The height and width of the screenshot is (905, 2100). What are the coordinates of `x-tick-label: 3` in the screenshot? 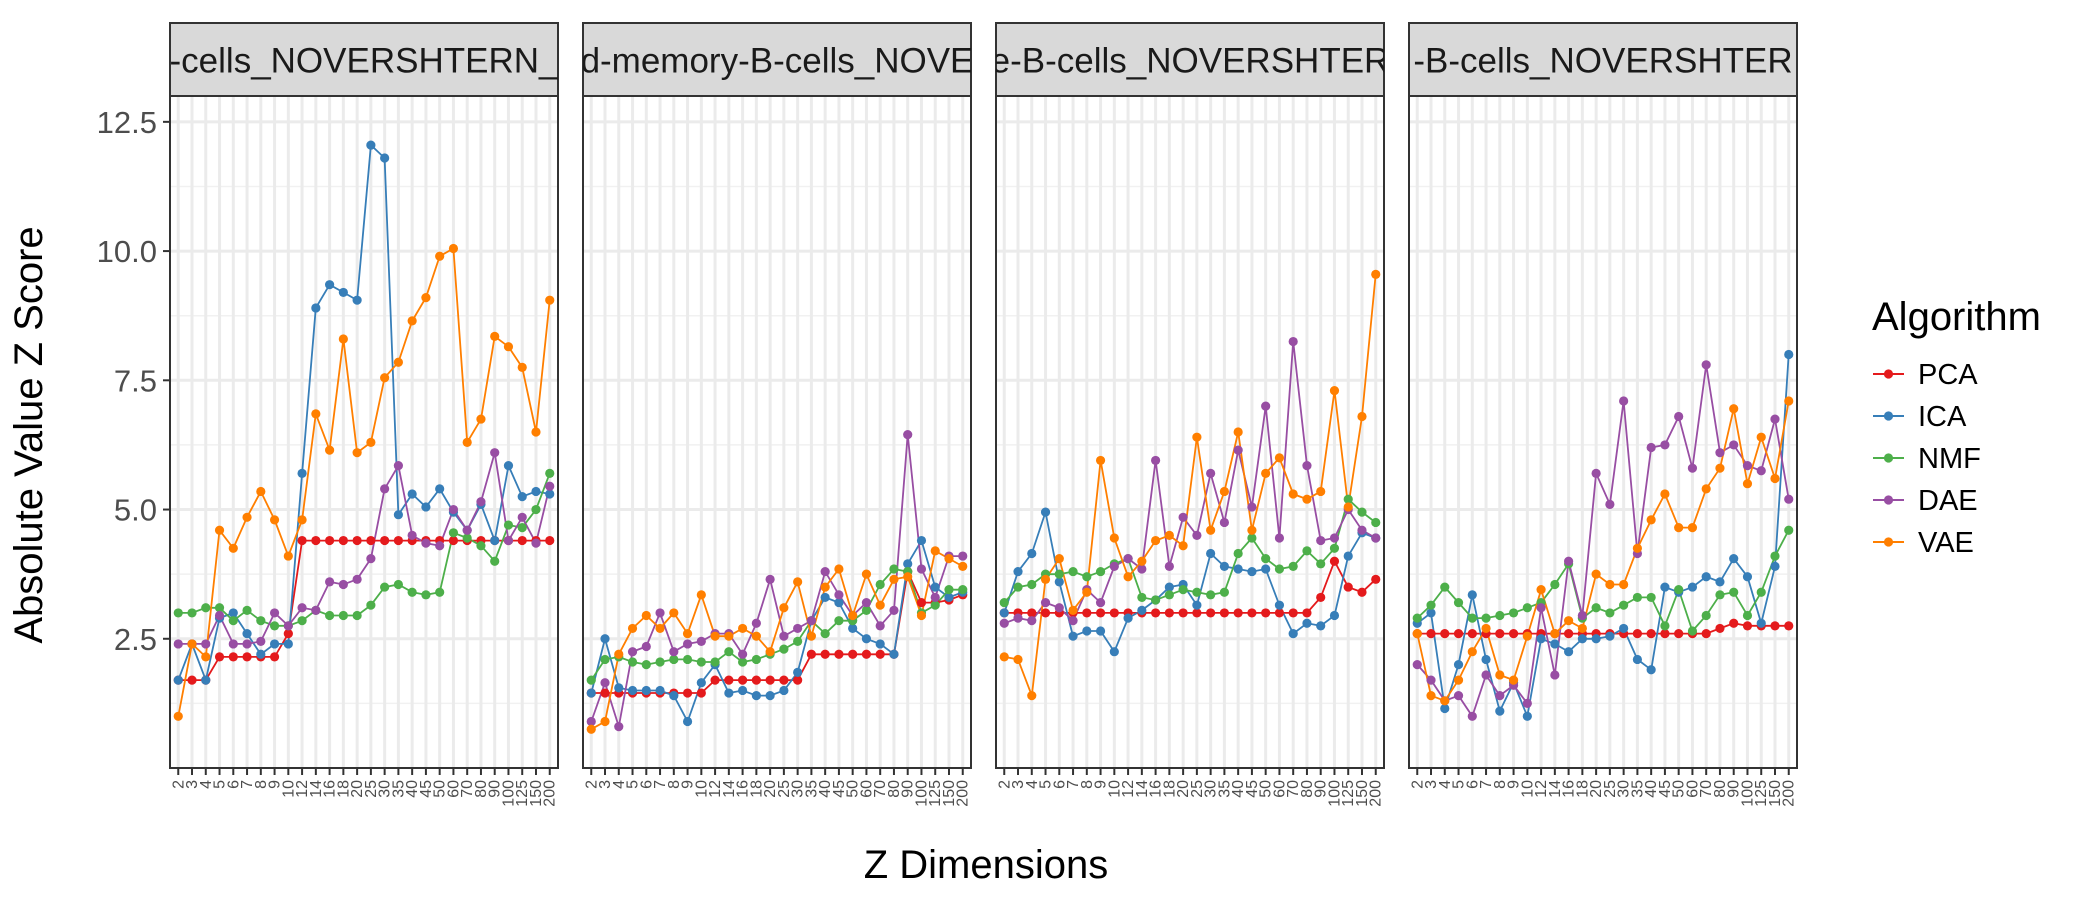 It's located at (1018, 784).